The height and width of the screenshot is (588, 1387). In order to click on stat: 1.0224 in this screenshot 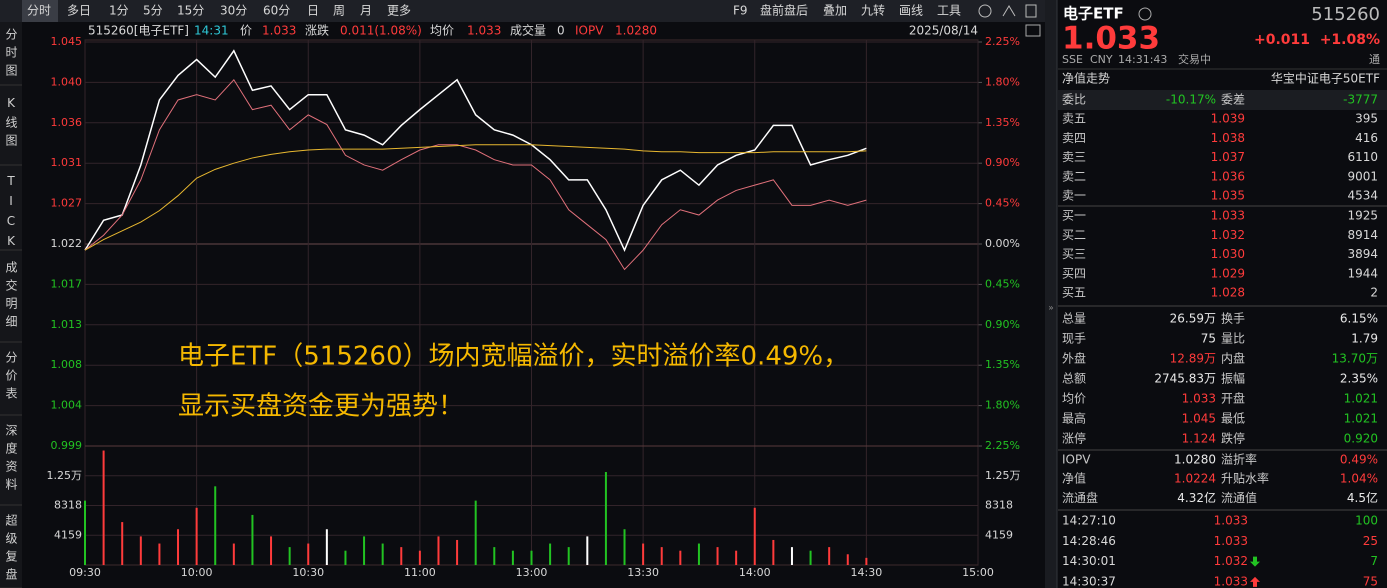, I will do `click(1195, 479)`.